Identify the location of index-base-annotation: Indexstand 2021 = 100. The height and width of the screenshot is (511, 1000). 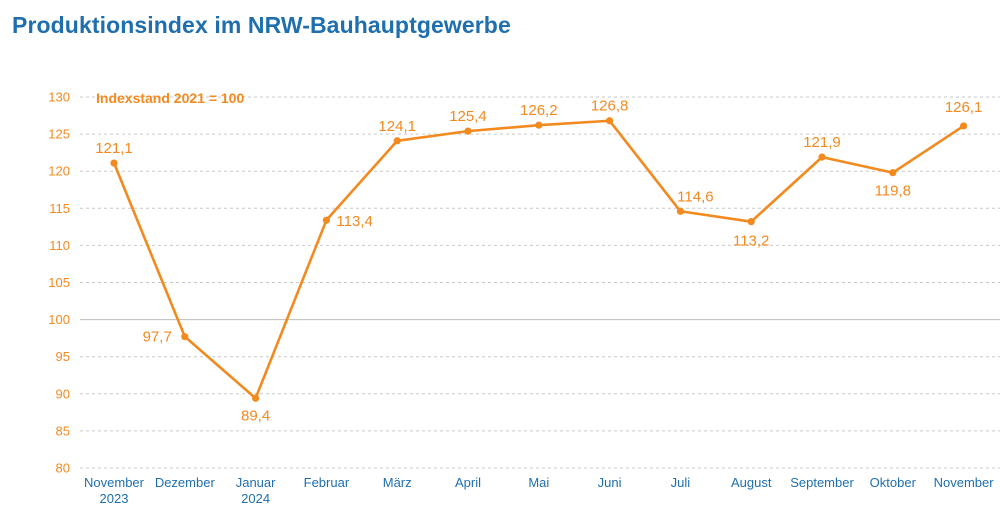
(170, 98).